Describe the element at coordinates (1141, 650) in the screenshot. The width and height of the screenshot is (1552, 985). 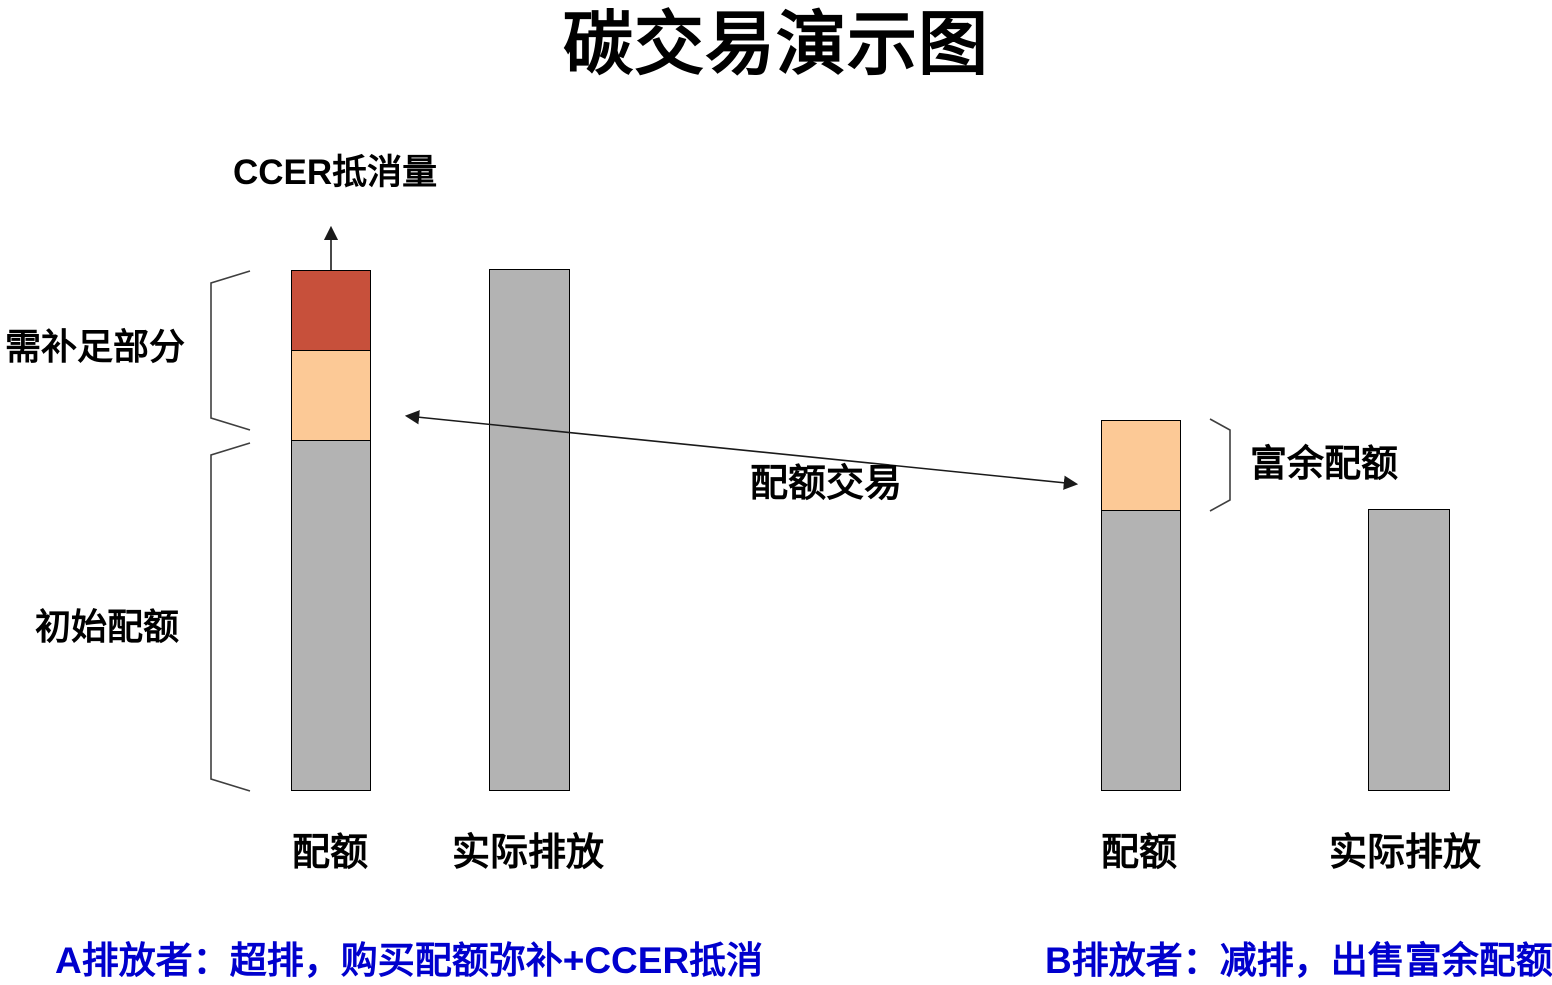
I see `bar-b-quota-used-segment` at that location.